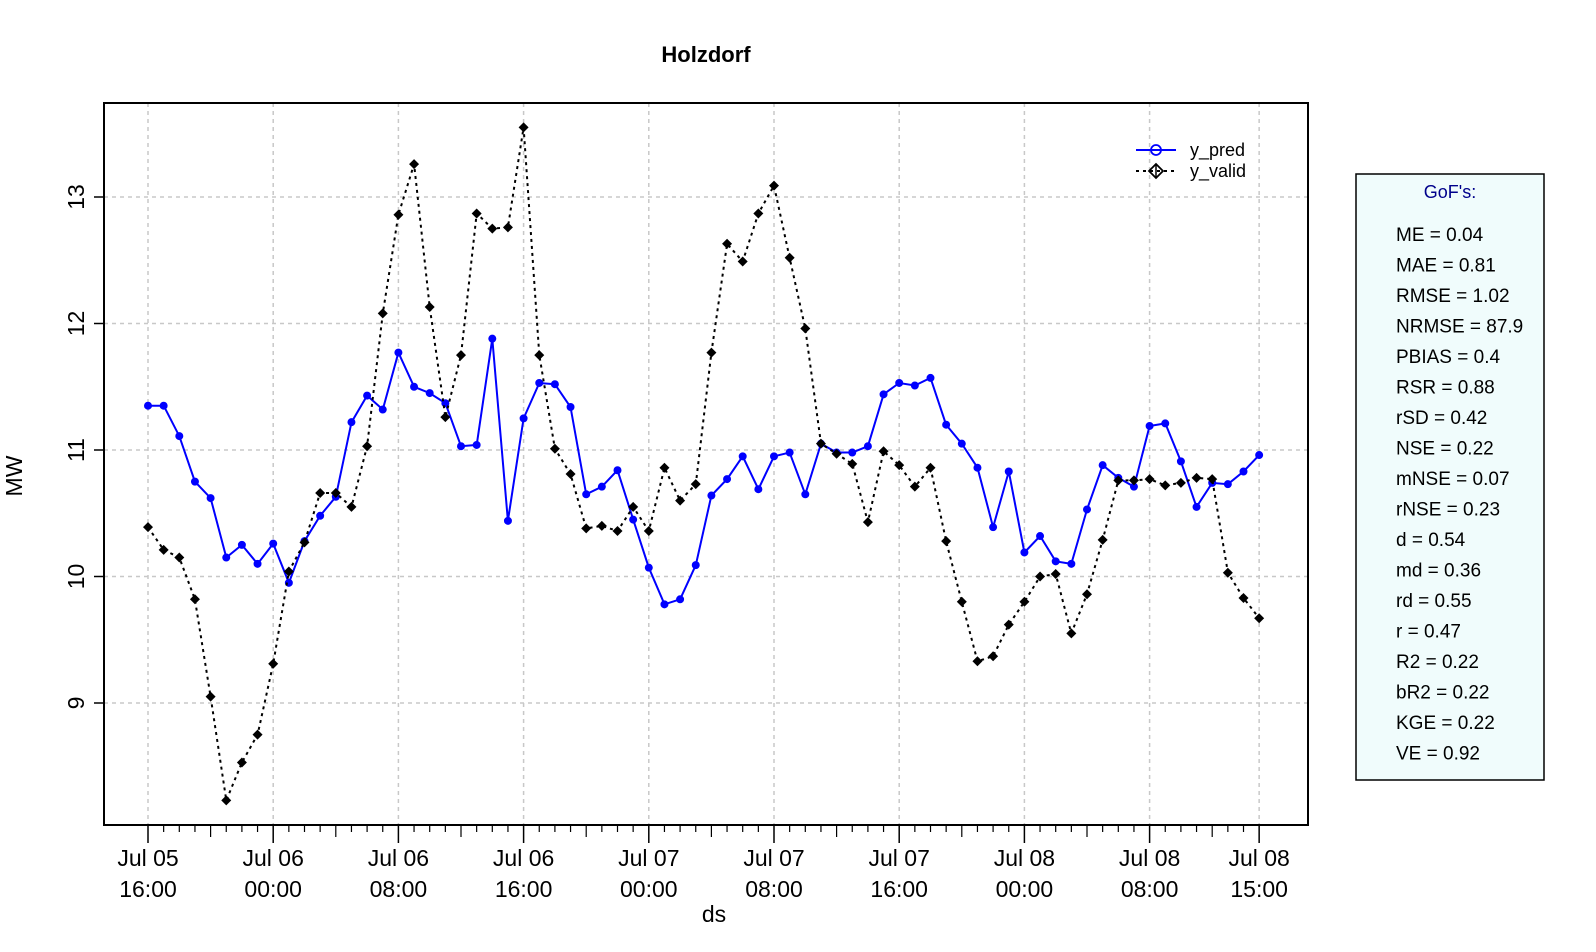 The image size is (1596, 952). What do you see at coordinates (1259, 889) in the screenshot?
I see `x-tick-label: 15:00` at bounding box center [1259, 889].